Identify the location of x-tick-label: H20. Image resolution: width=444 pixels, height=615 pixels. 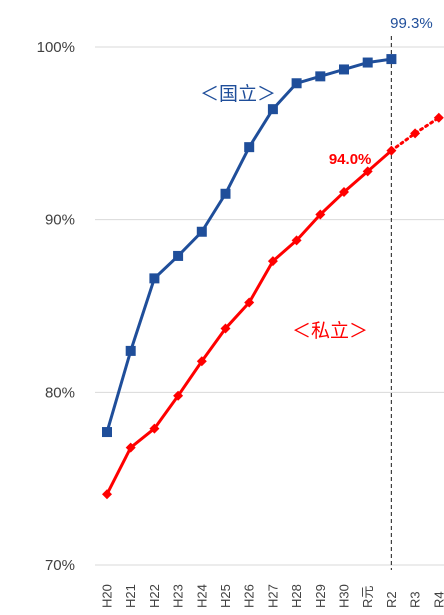
(107, 596).